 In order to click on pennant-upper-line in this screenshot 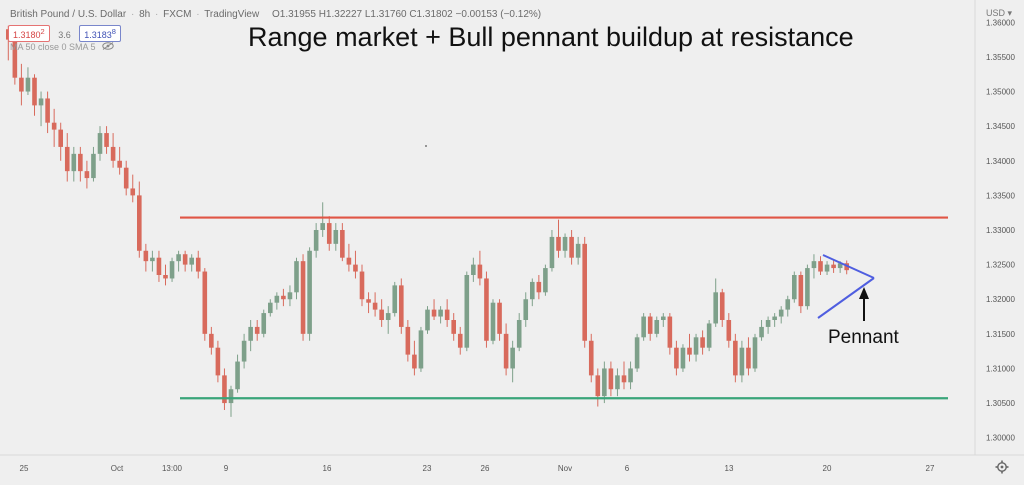, I will do `click(848, 266)`.